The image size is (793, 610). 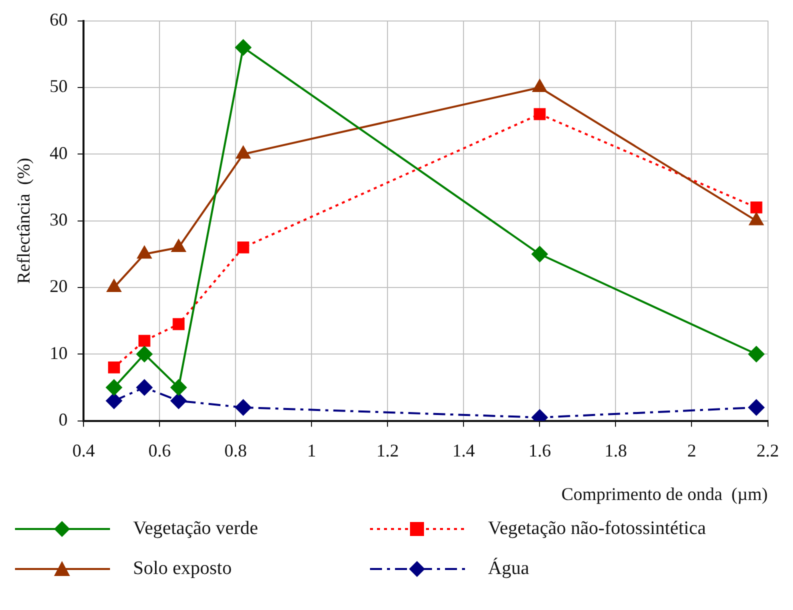 What do you see at coordinates (159, 450) in the screenshot?
I see `x-tick-label: 0.6` at bounding box center [159, 450].